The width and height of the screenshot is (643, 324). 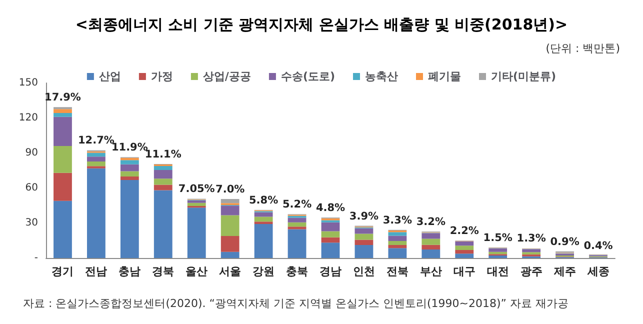 I want to click on legend-label: 가정, so click(x=161, y=76).